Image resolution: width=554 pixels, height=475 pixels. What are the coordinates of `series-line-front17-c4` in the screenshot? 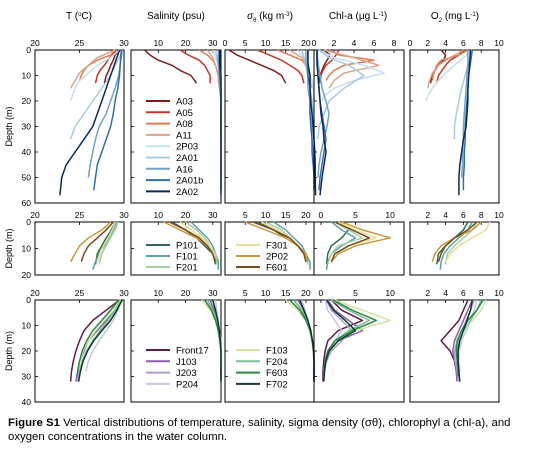 It's located at (343, 340).